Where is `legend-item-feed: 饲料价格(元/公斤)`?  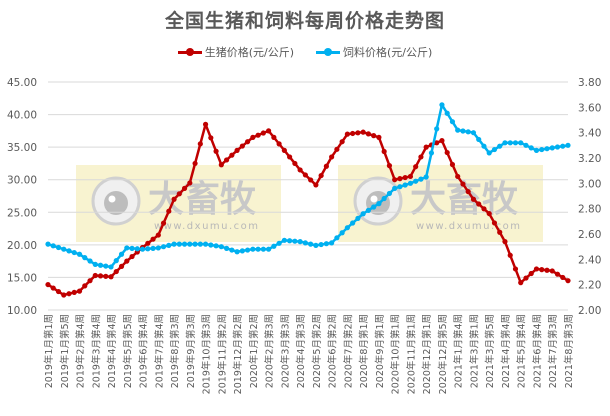 legend-item-feed: 饲料价格(元/公斤) is located at coordinates (374, 52).